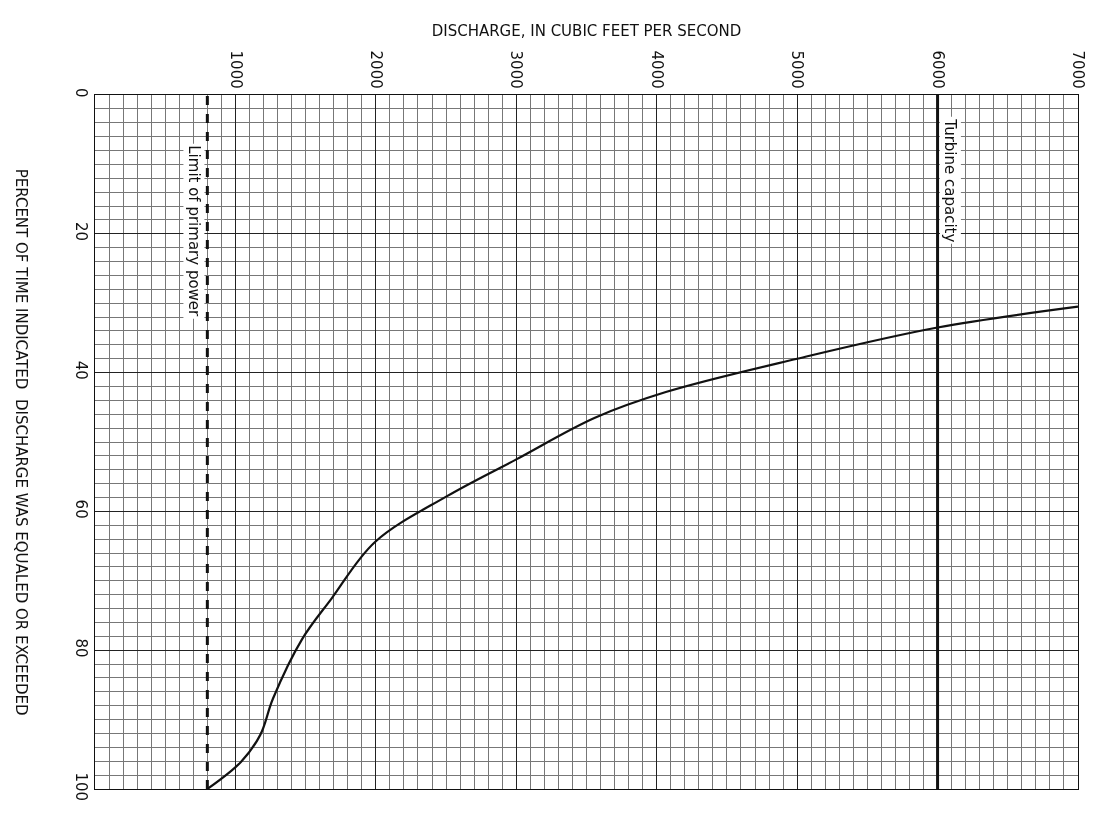  What do you see at coordinates (81, 370) in the screenshot?
I see `y-tick-label: 40` at bounding box center [81, 370].